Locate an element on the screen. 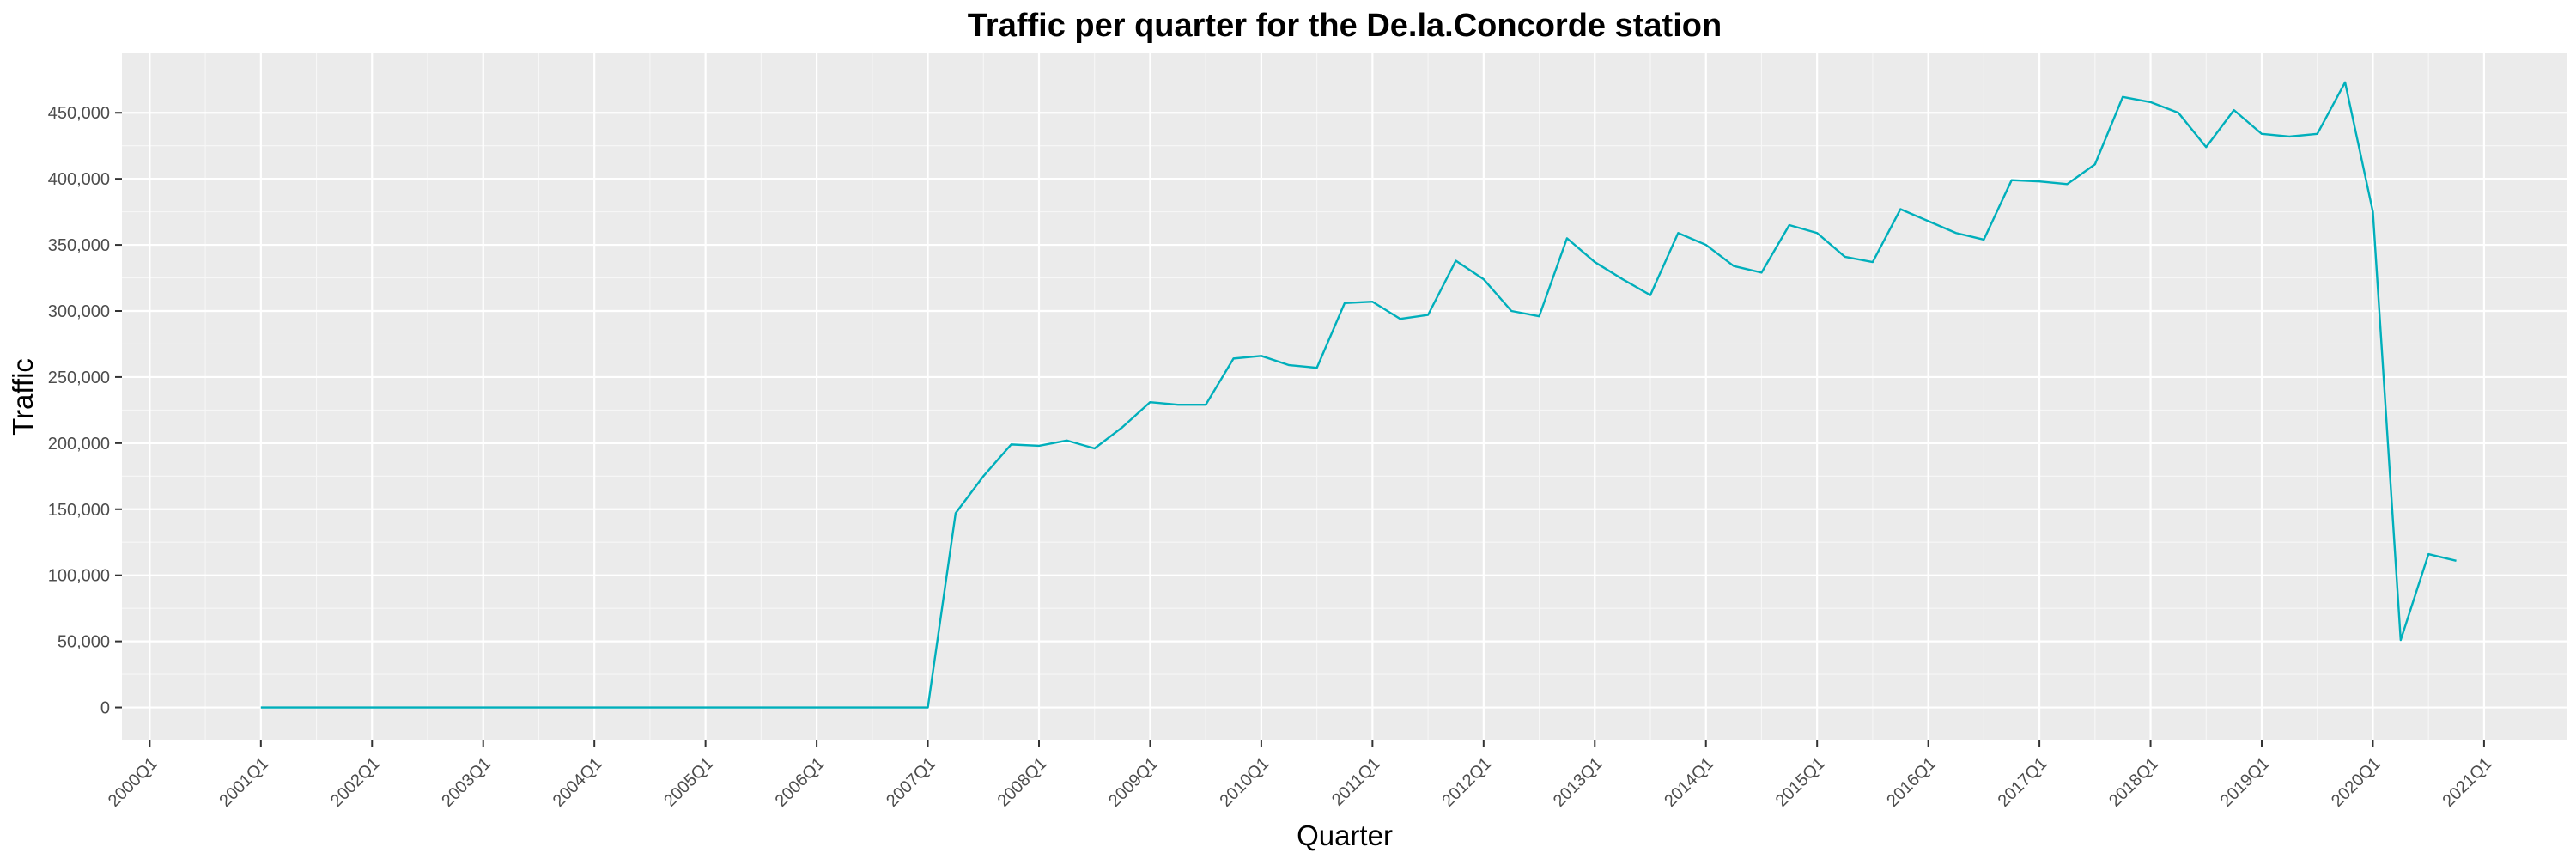 Image resolution: width=2576 pixels, height=859 pixels. y-axis-title: Traffic is located at coordinates (23, 397).